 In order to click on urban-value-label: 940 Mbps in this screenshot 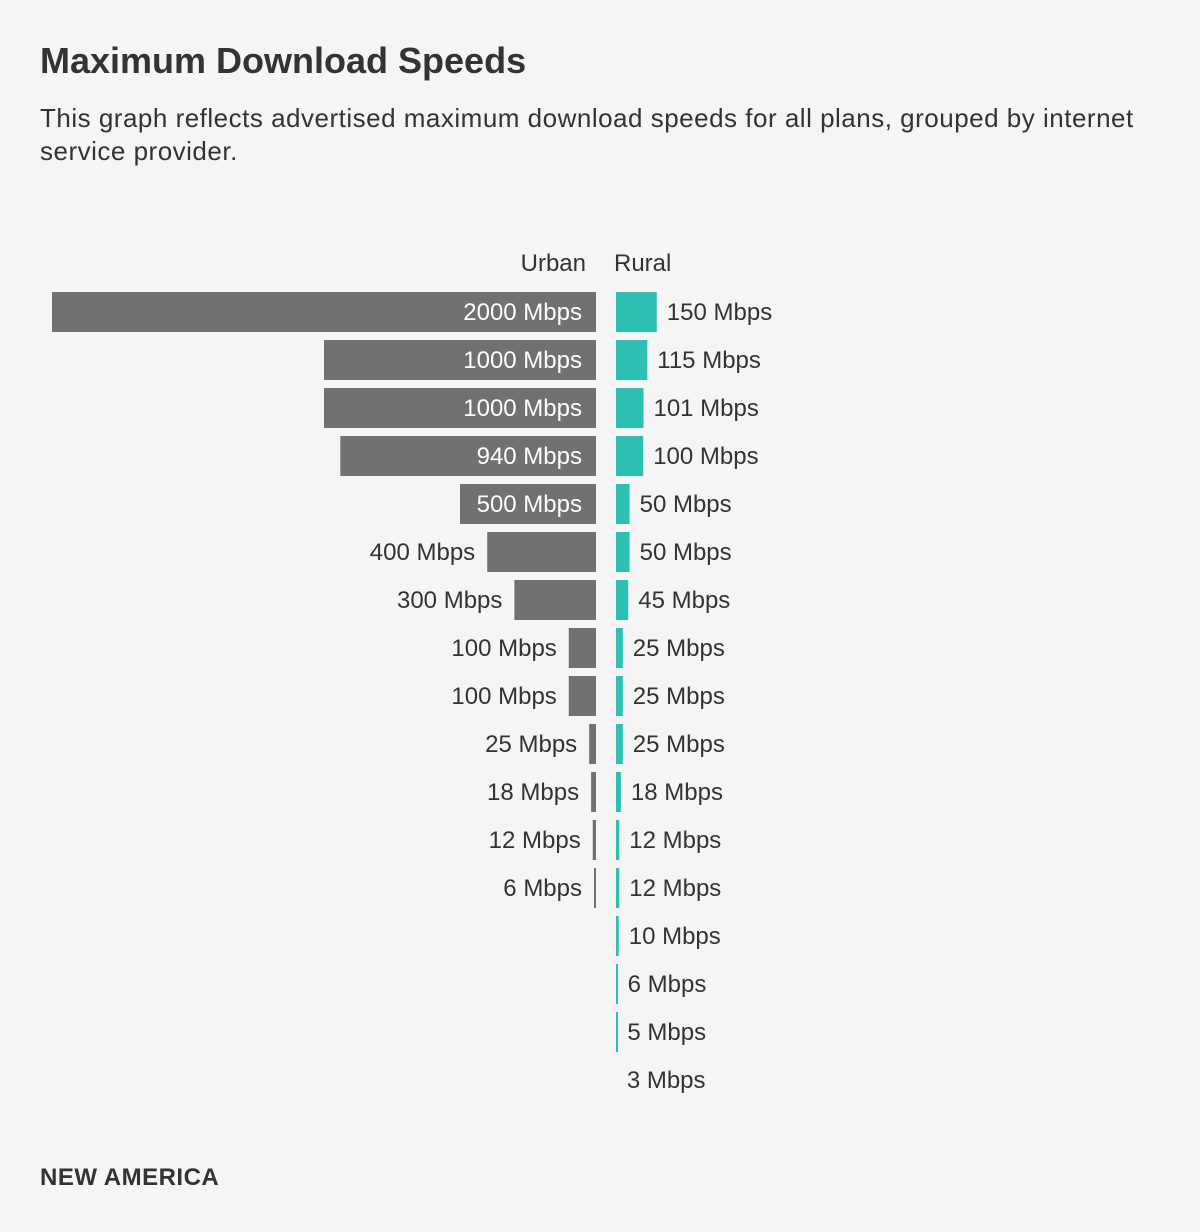, I will do `click(529, 456)`.